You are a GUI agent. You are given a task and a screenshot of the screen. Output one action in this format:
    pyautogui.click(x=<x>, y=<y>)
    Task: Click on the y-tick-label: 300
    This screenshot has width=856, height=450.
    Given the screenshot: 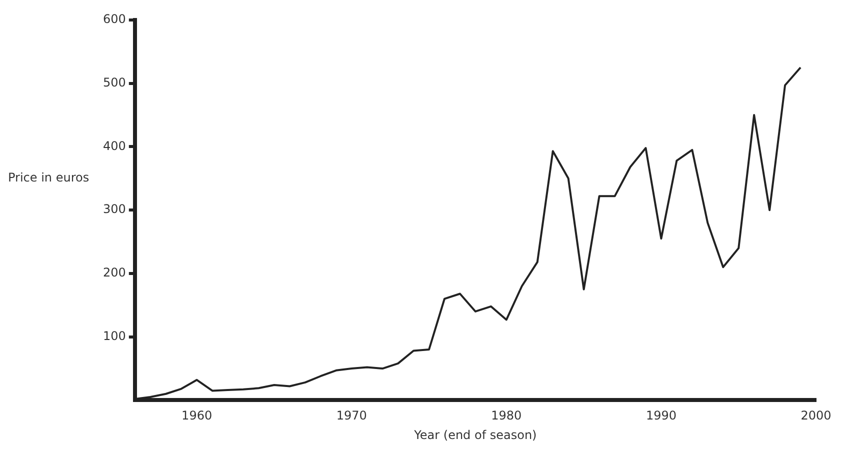 What is the action you would take?
    pyautogui.click(x=114, y=209)
    